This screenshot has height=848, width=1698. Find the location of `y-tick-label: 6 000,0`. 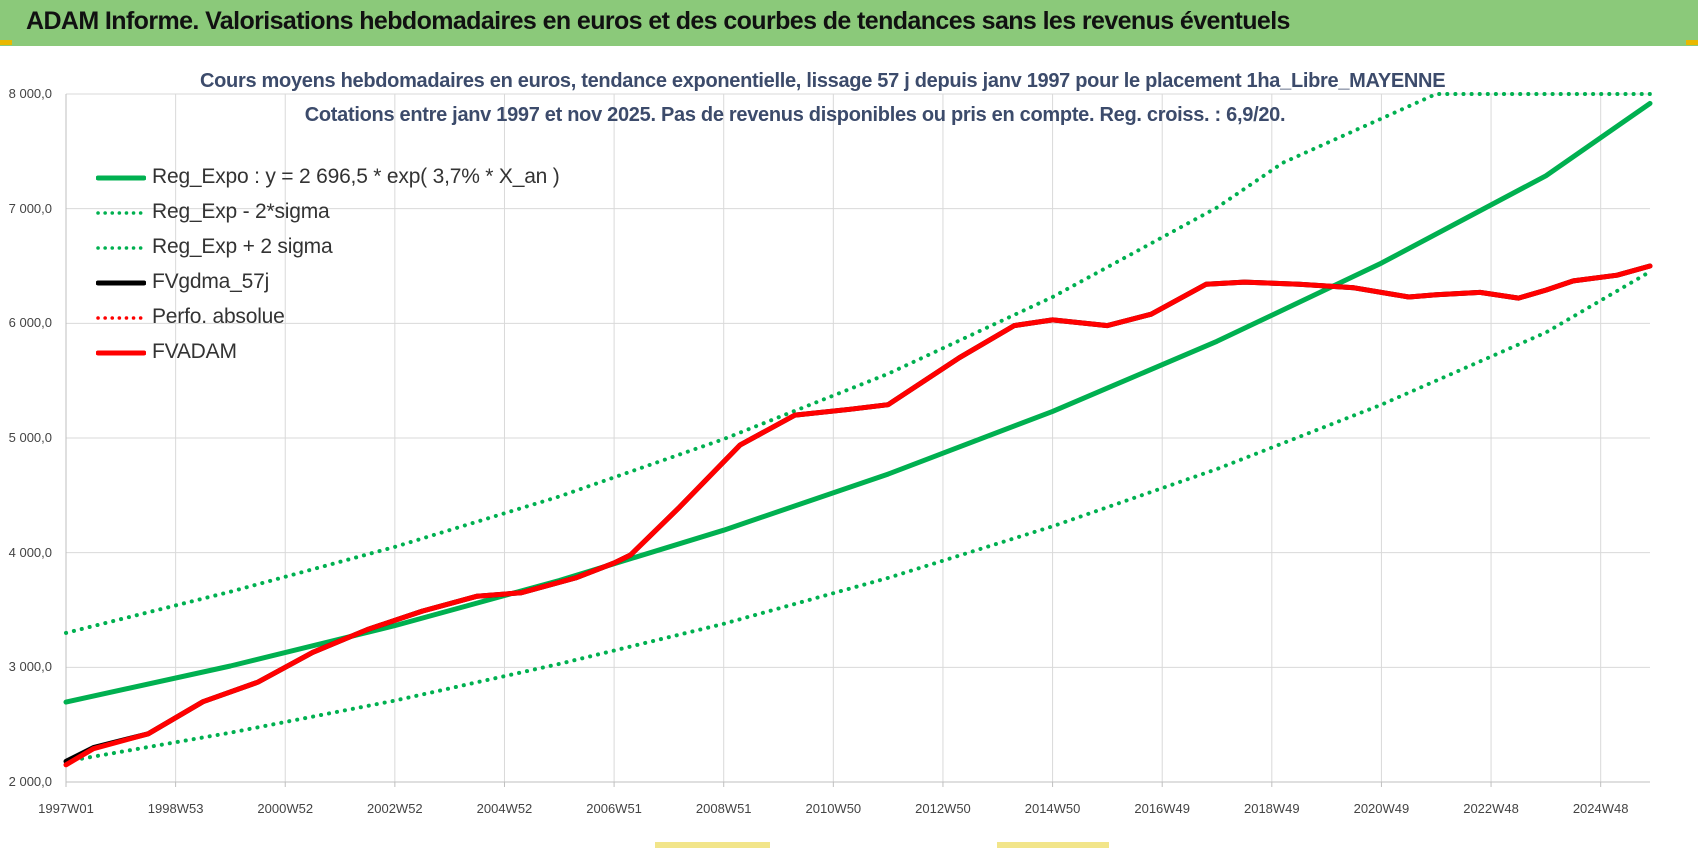

y-tick-label: 6 000,0 is located at coordinates (30, 323).